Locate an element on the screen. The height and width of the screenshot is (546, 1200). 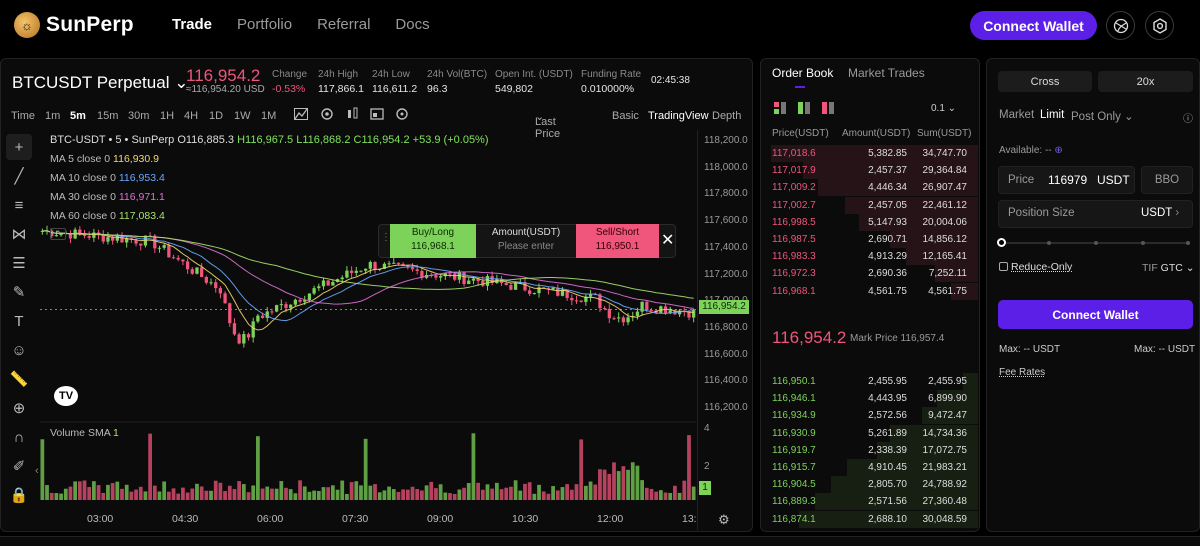
view-tradingview: TradingView is located at coordinates (678, 116).